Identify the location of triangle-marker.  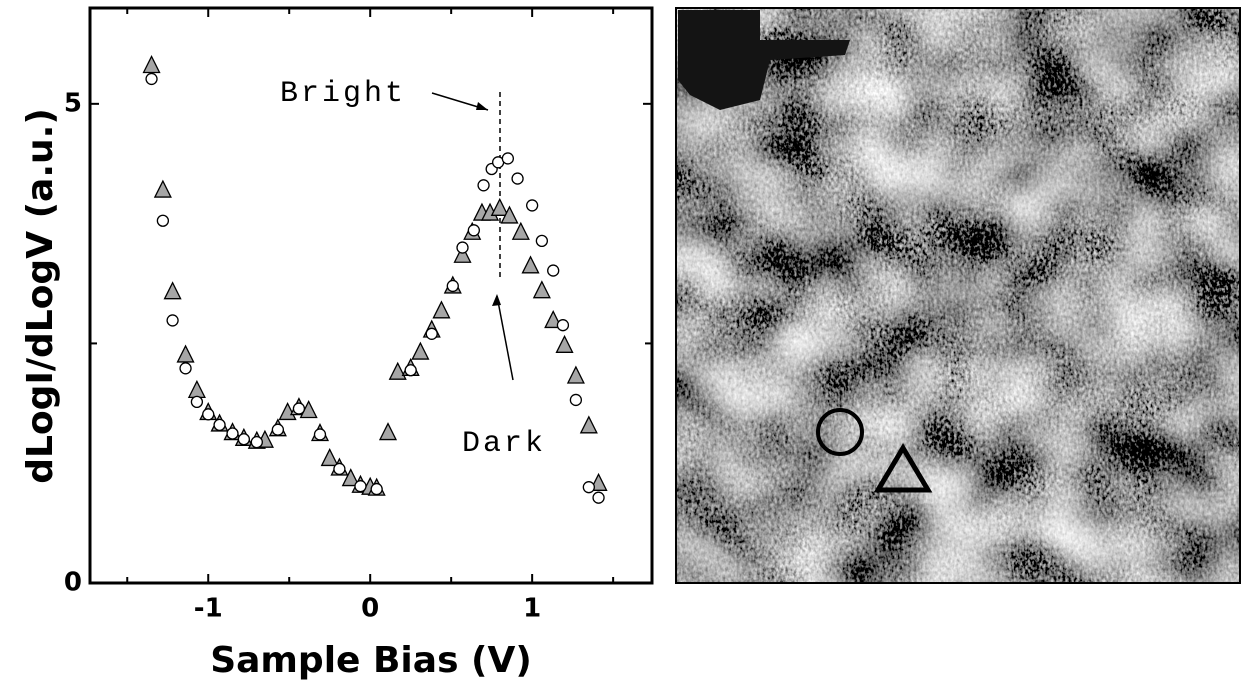
(903, 468).